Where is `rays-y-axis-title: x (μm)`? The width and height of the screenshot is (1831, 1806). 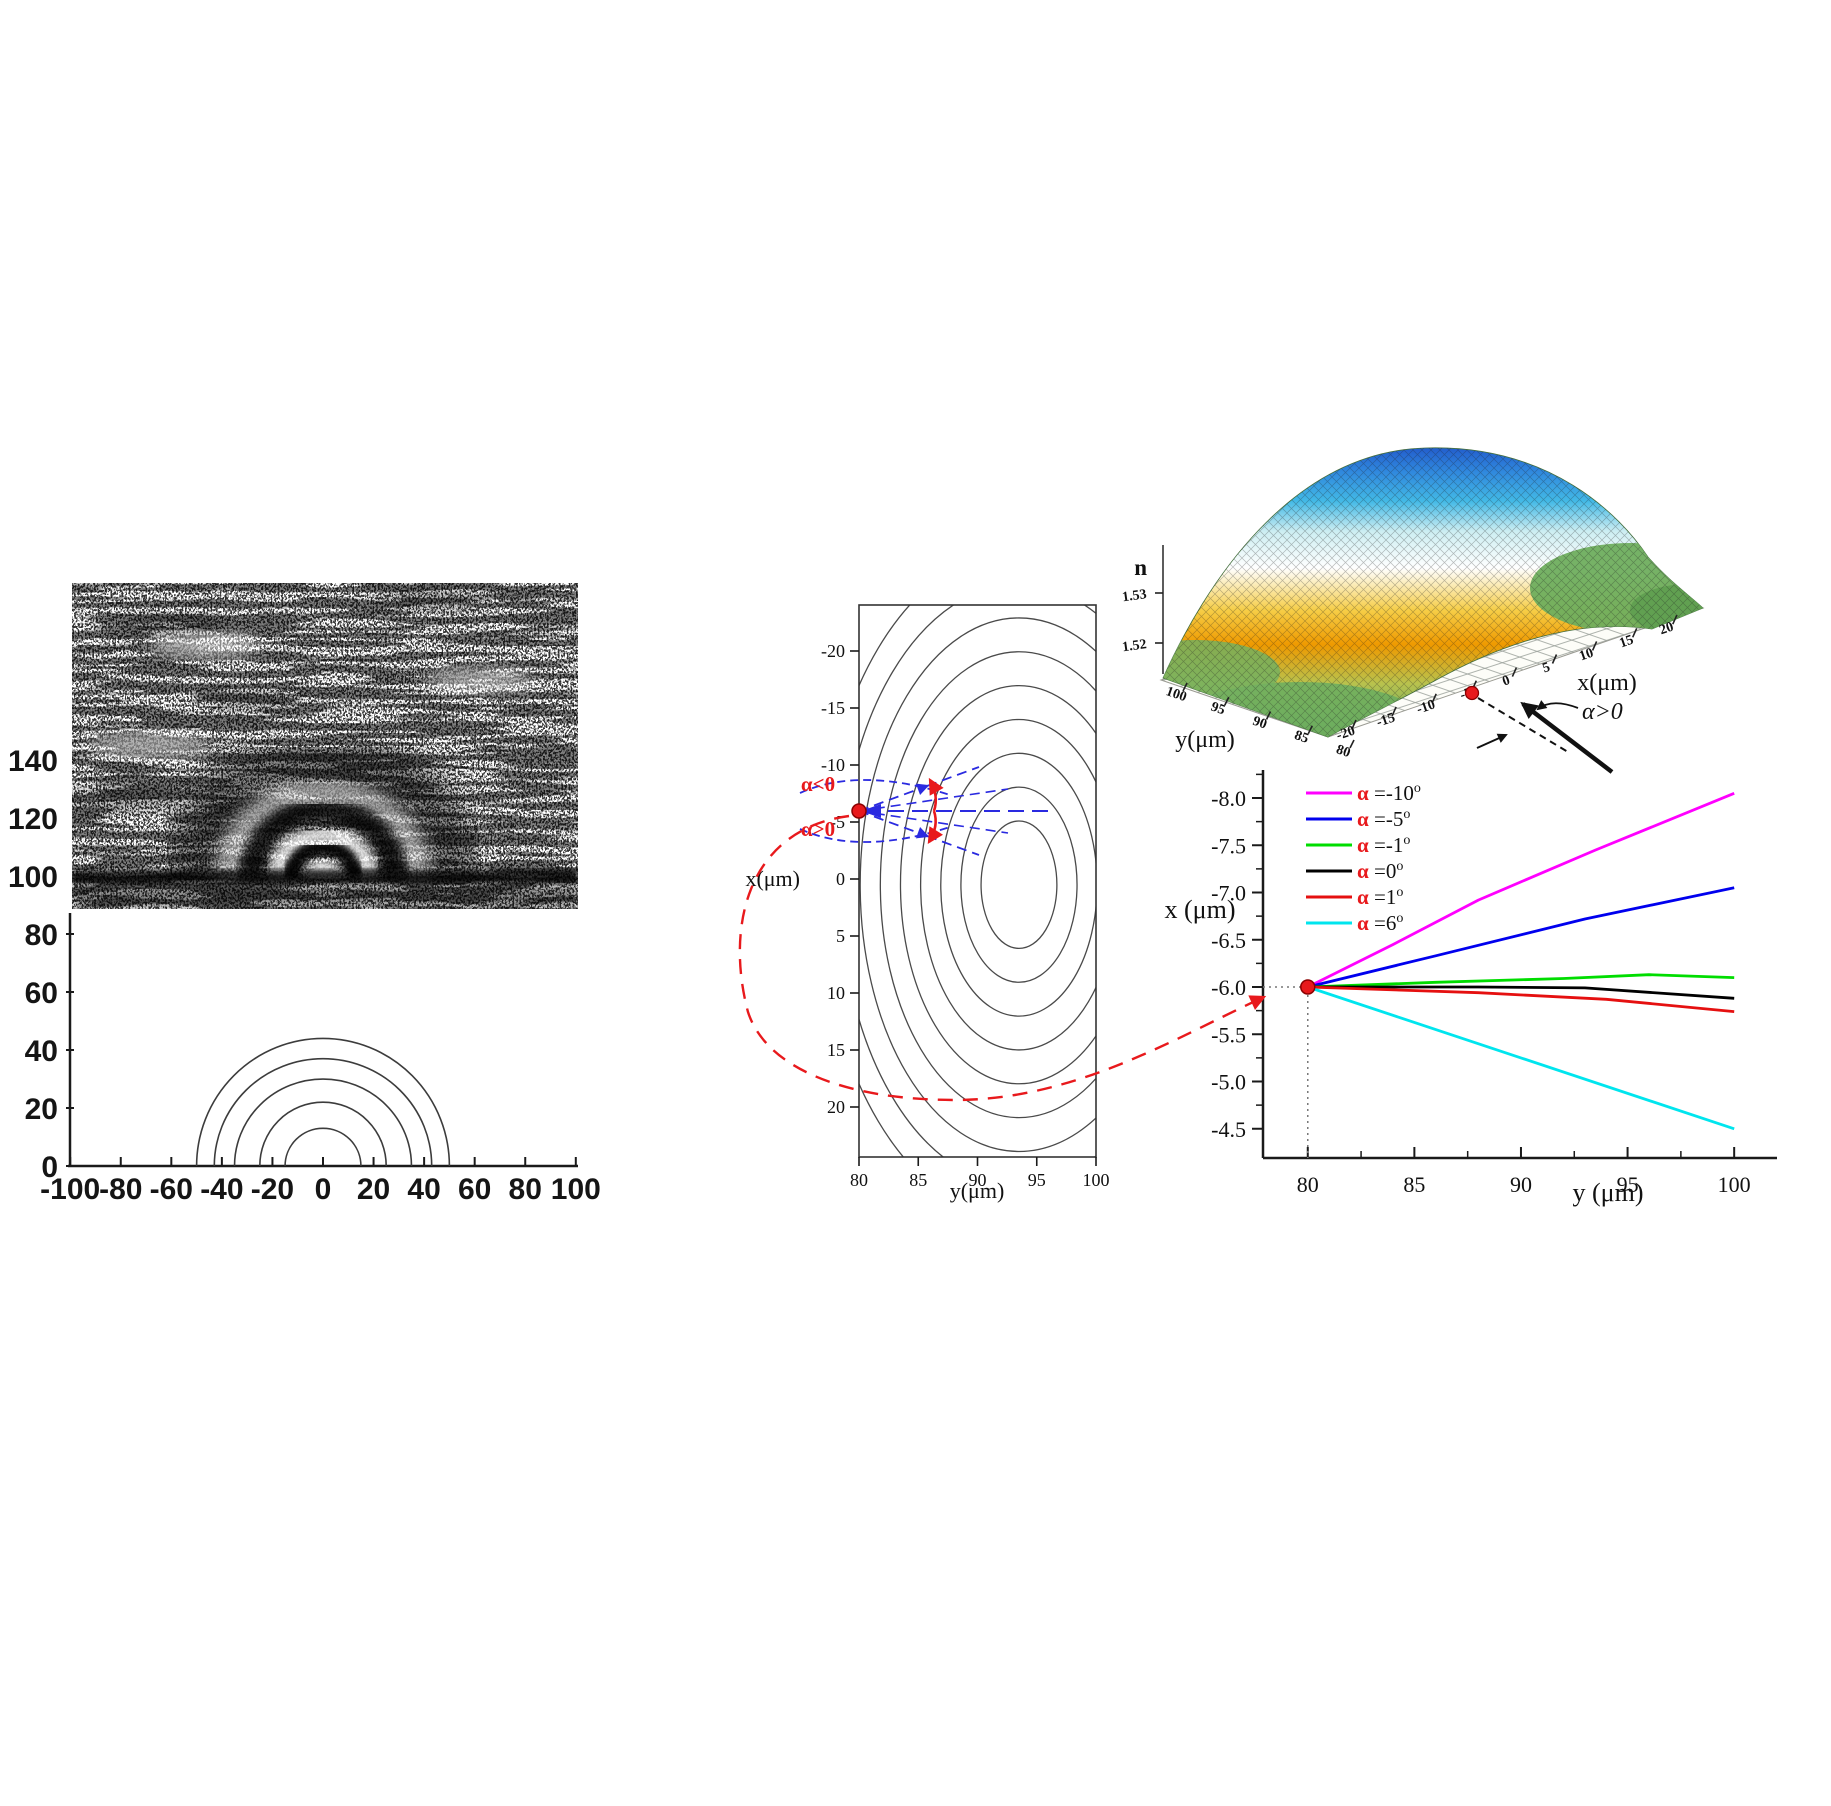
rays-y-axis-title: x (μm) is located at coordinates (1200, 909).